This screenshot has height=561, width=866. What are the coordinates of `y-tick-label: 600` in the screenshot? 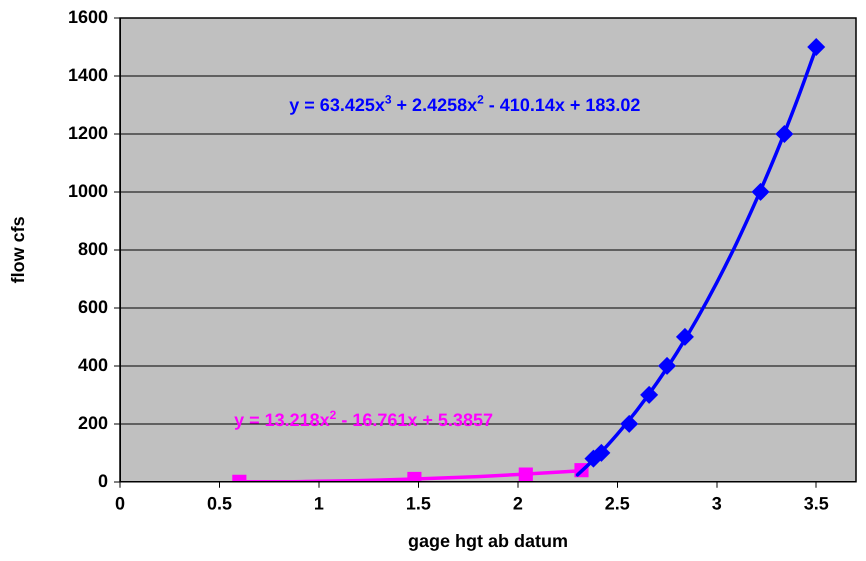 It's located at (93, 306).